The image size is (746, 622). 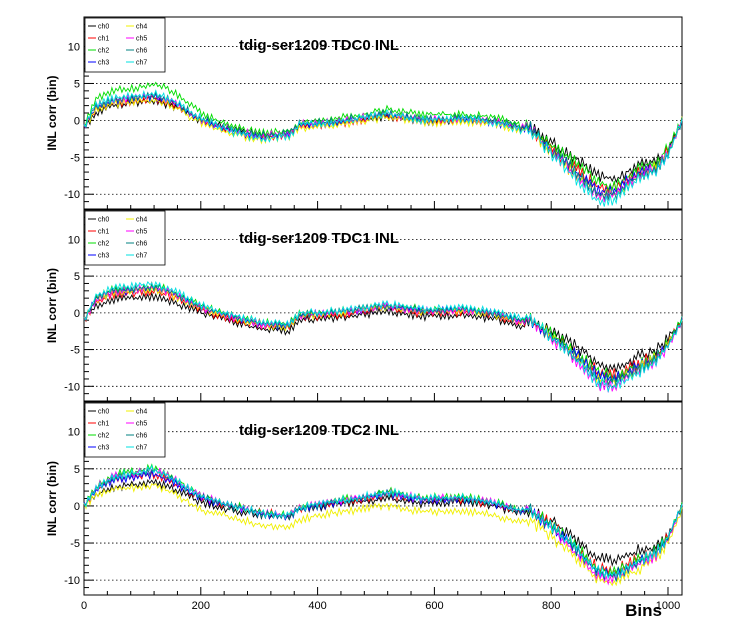 What do you see at coordinates (317, 606) in the screenshot?
I see `x-tick-label: 400` at bounding box center [317, 606].